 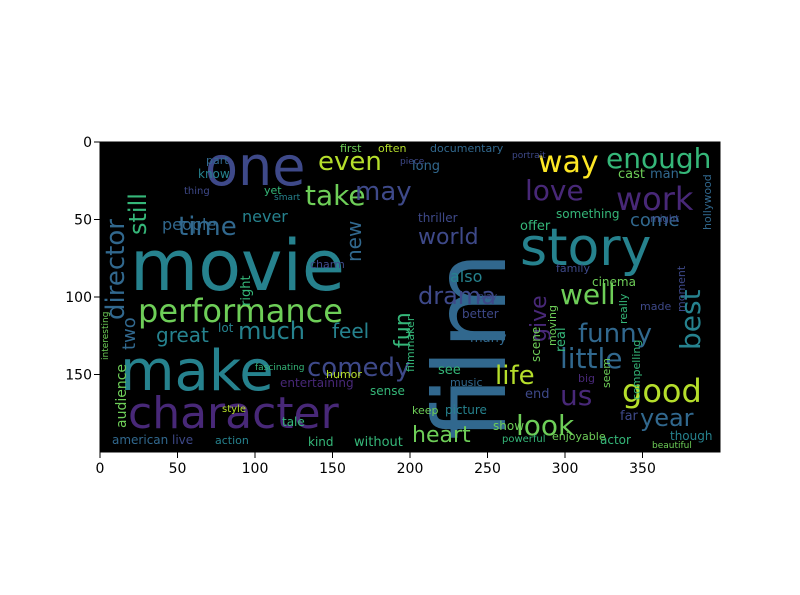 I want to click on word-funny: funny, so click(x=615, y=334).